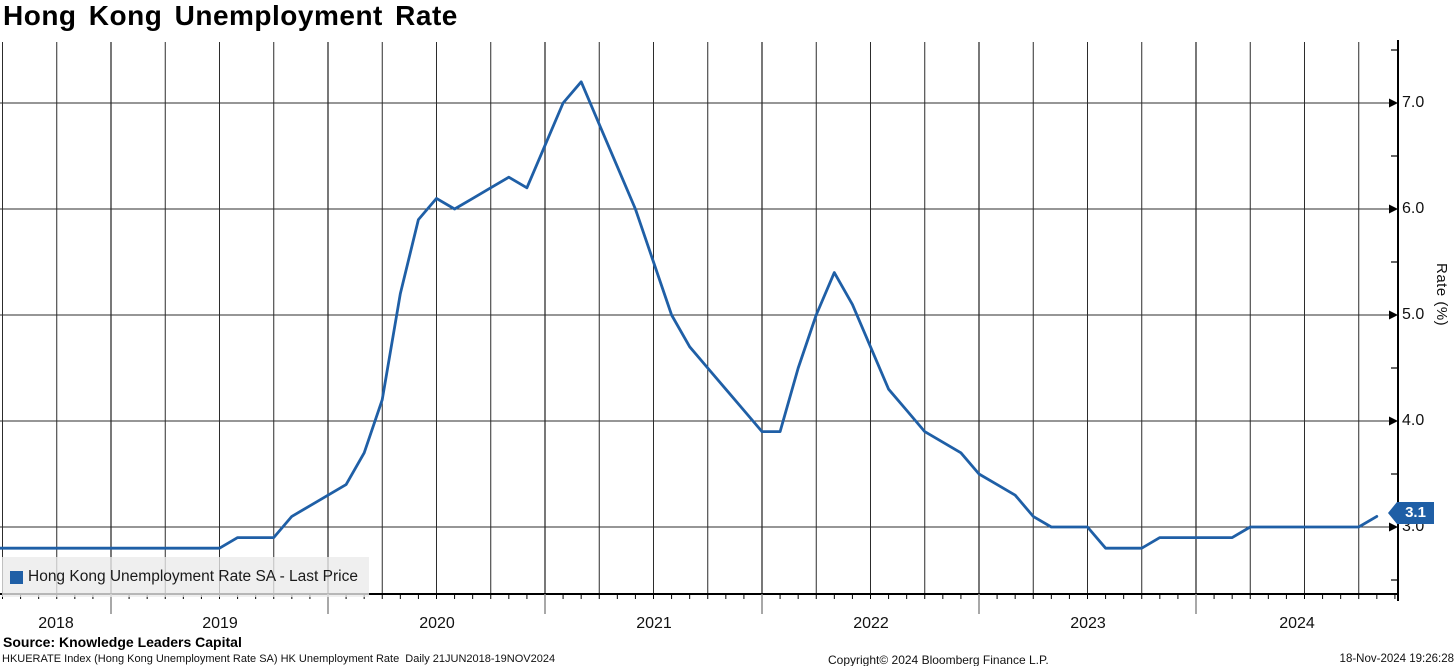 This screenshot has height=666, width=1456. I want to click on x-year-label-2022: 2022, so click(871, 623).